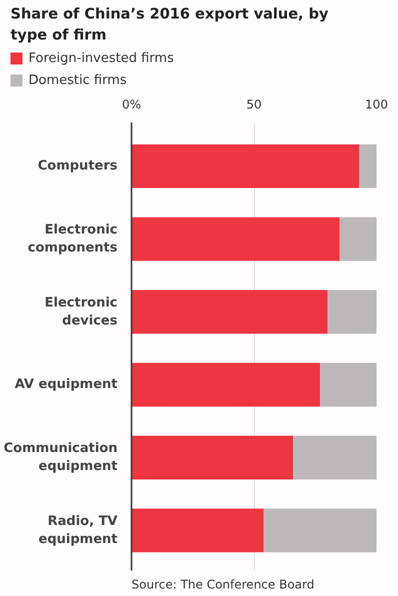 This screenshot has width=398, height=596. What do you see at coordinates (61, 457) in the screenshot?
I see `y-tick-label: Communication equipment` at bounding box center [61, 457].